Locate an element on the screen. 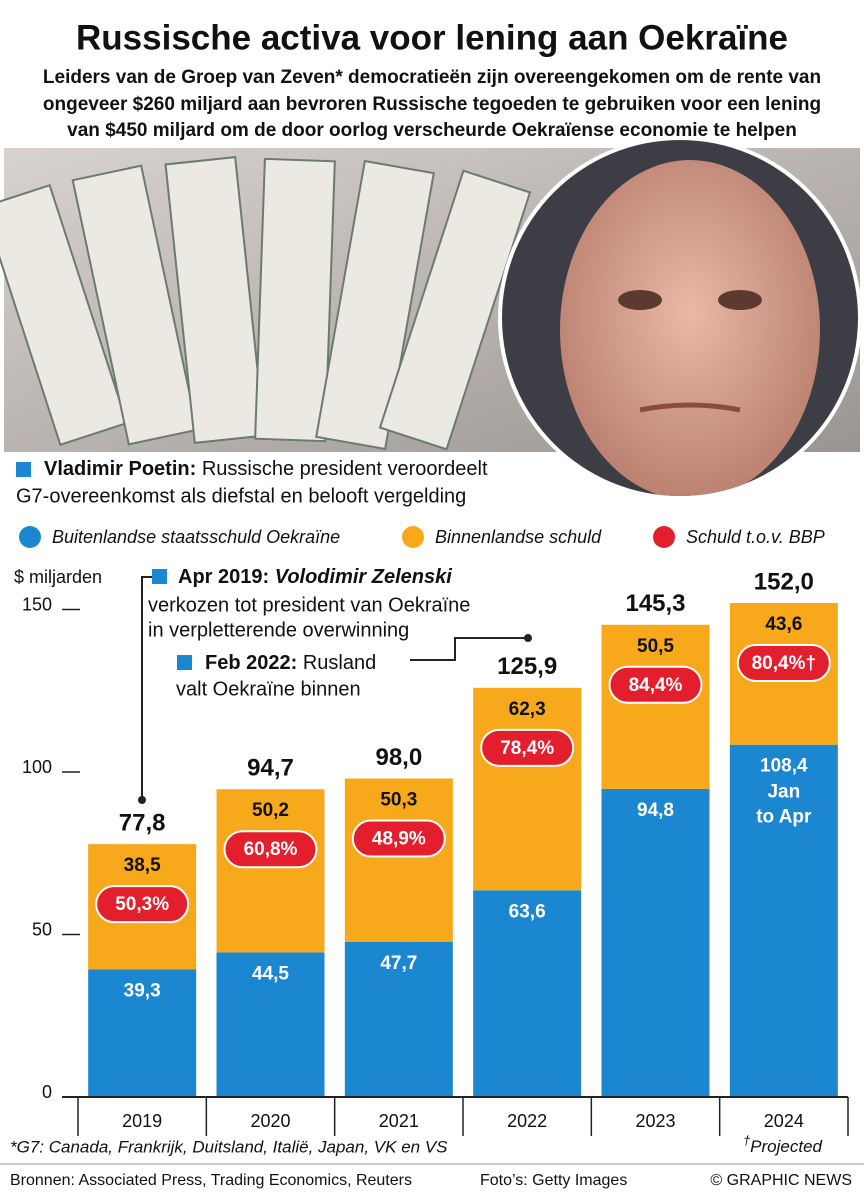 This screenshot has height=1200, width=864. annotation: verkozen tot president van Oekraïne is located at coordinates (309, 605).